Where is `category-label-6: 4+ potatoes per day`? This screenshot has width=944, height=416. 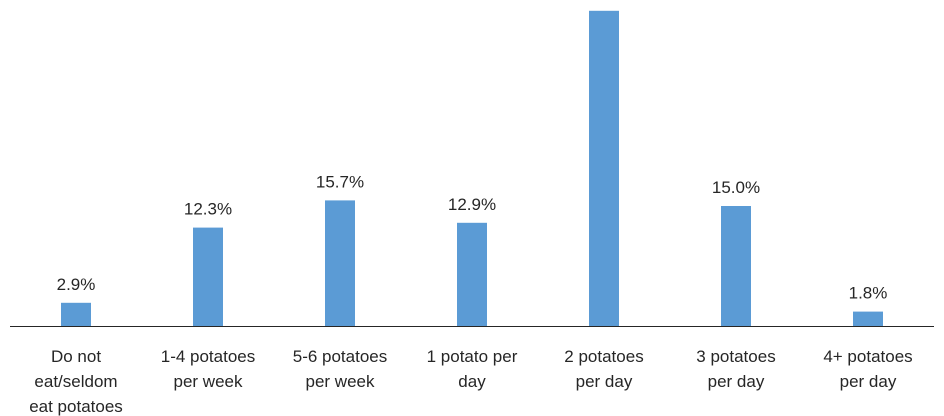 category-label-6: 4+ potatoes per day is located at coordinates (867, 369).